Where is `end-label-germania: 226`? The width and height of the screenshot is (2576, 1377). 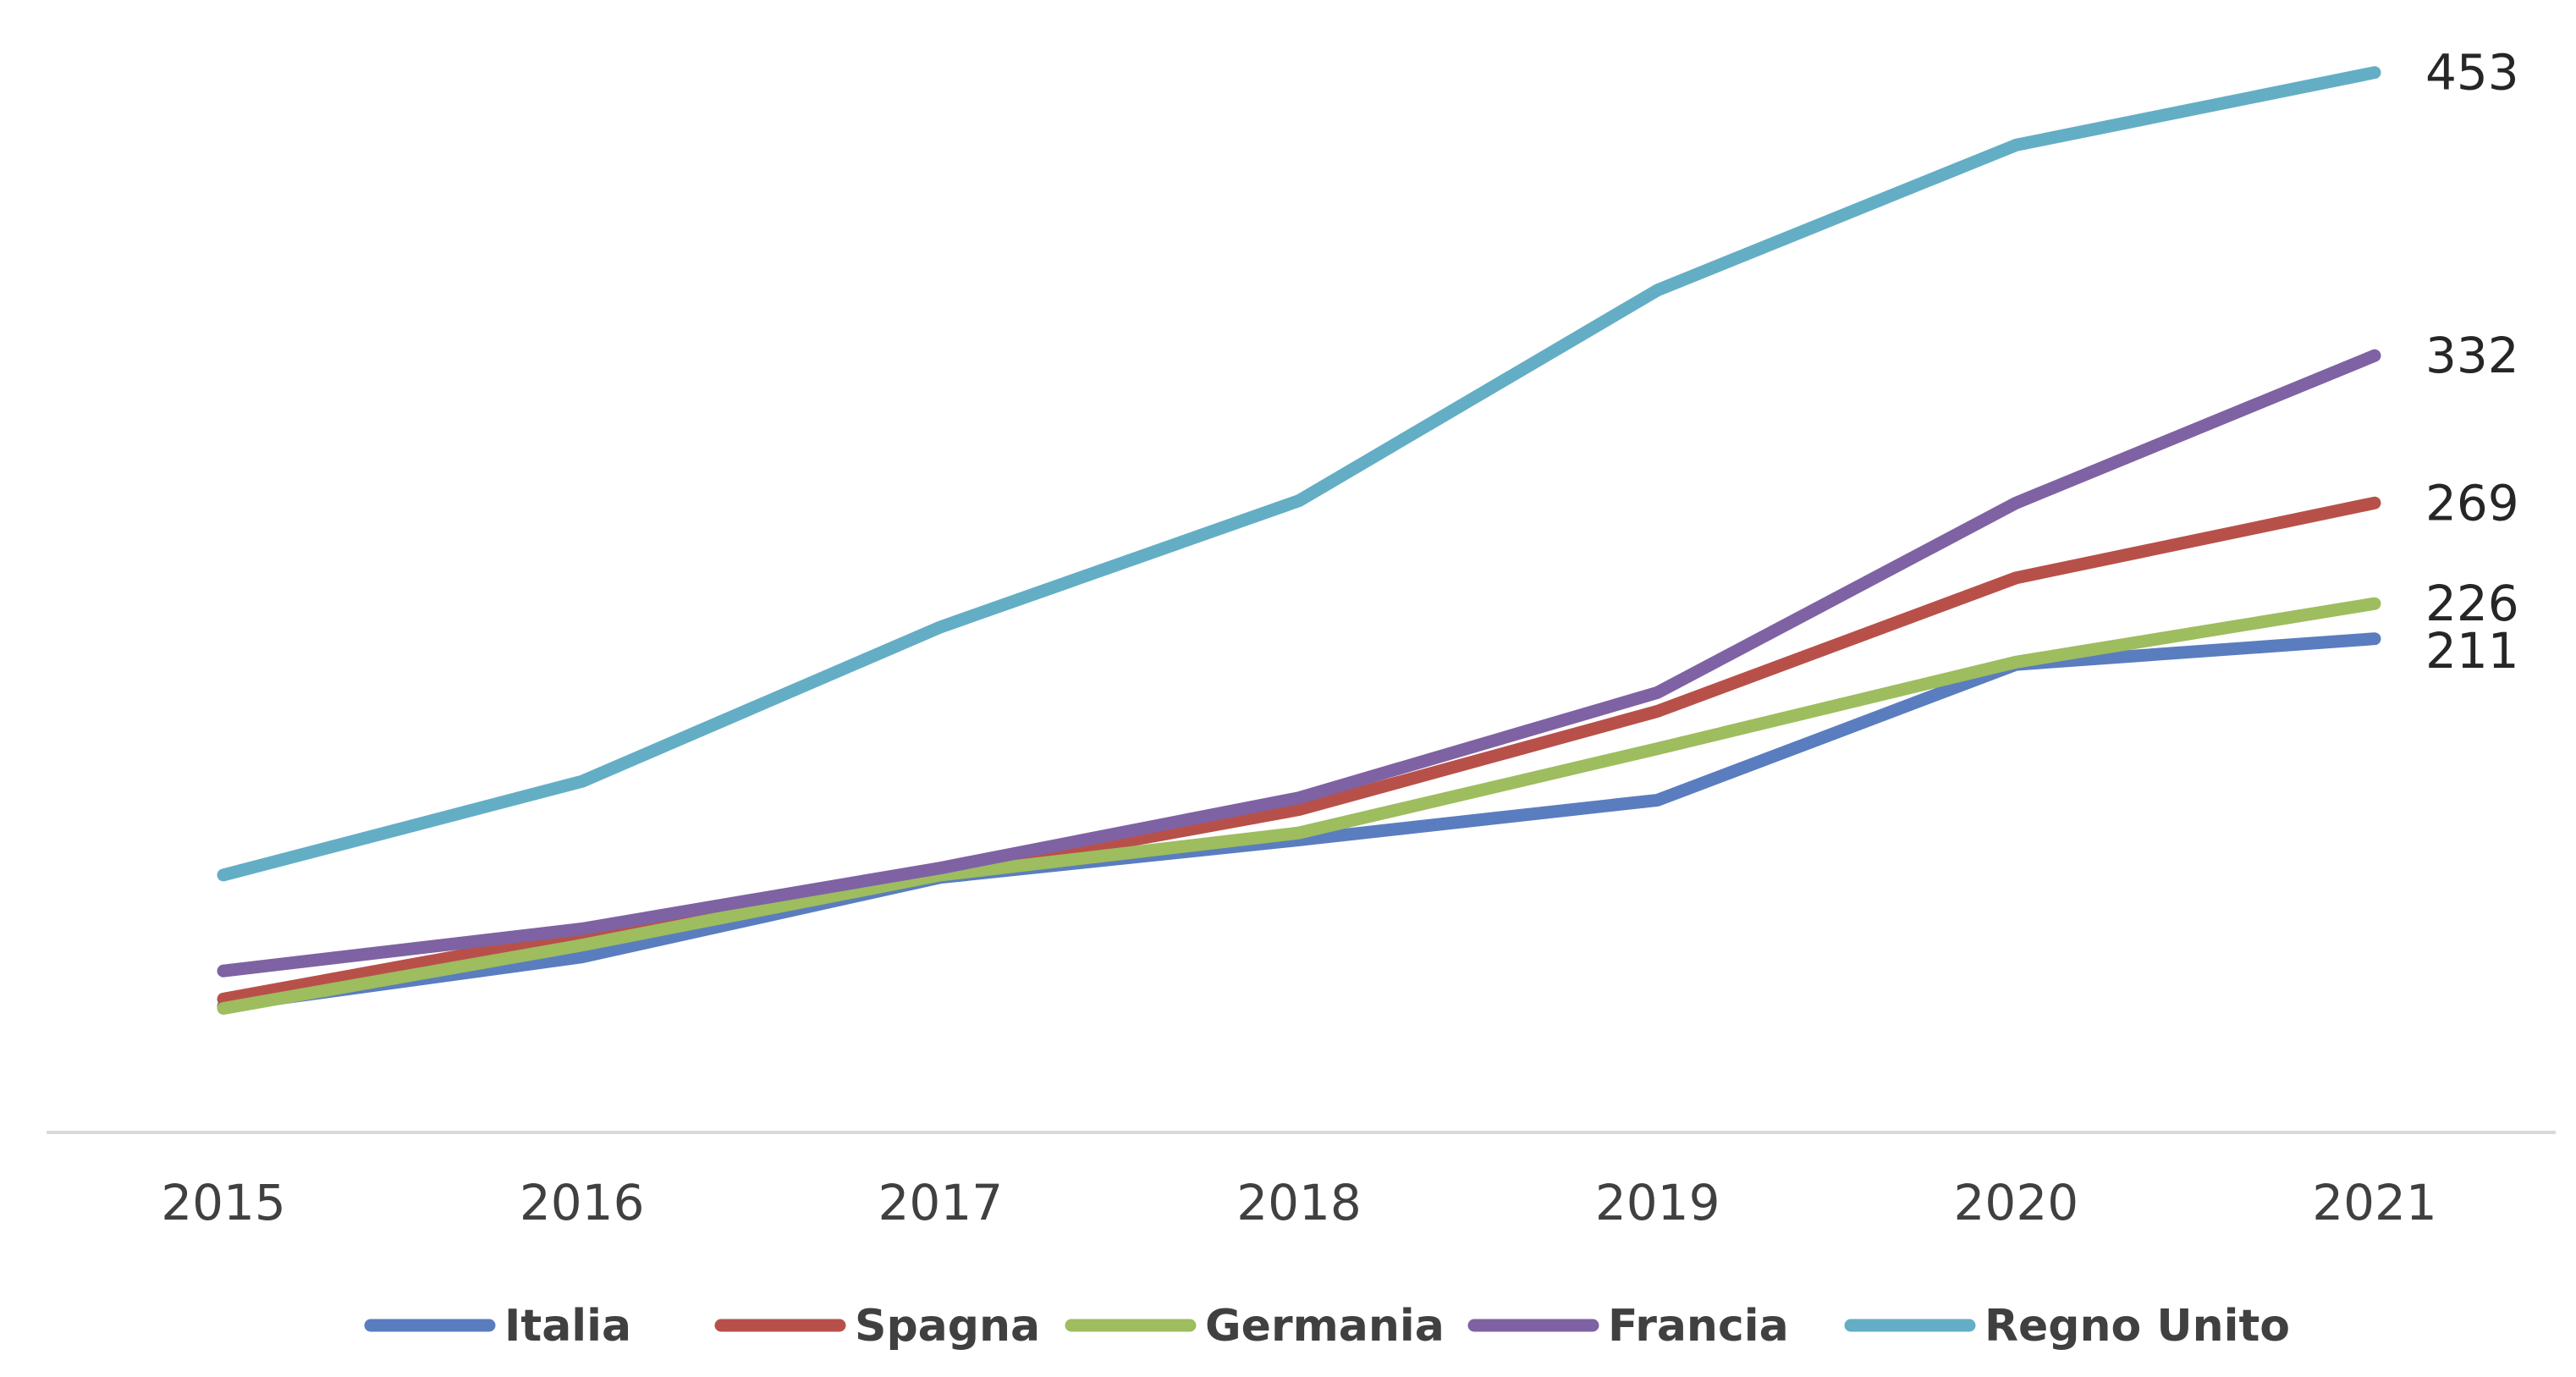 end-label-germania: 226 is located at coordinates (2472, 603).